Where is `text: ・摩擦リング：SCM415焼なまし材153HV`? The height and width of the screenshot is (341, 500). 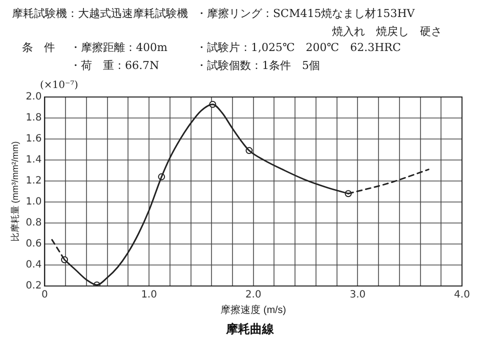
text: ・摩擦リング：SCM415焼なまし材153HV is located at coordinates (305, 13).